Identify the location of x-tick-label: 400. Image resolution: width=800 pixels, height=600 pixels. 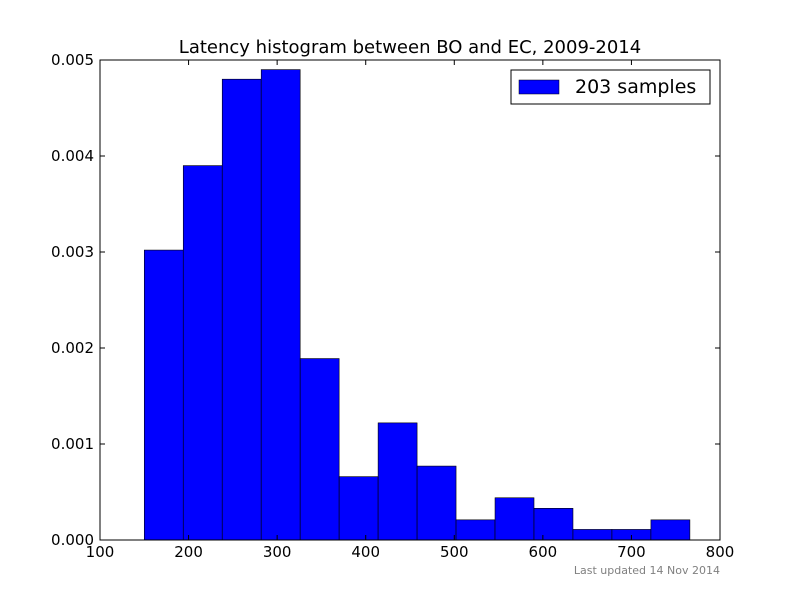
(365, 552).